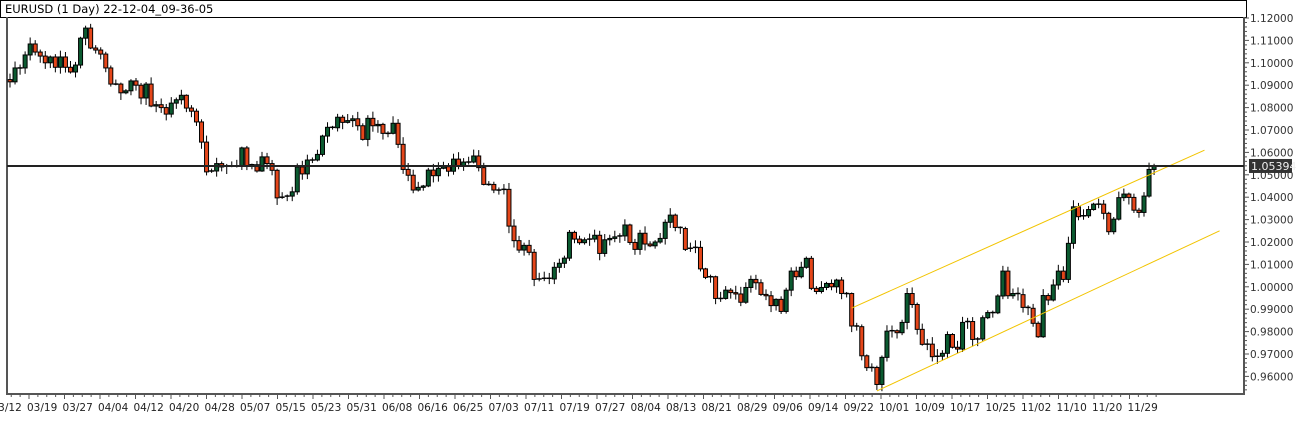 The image size is (1302, 435). Describe the element at coordinates (894, 408) in the screenshot. I see `x-tick-label: 10/01` at that location.